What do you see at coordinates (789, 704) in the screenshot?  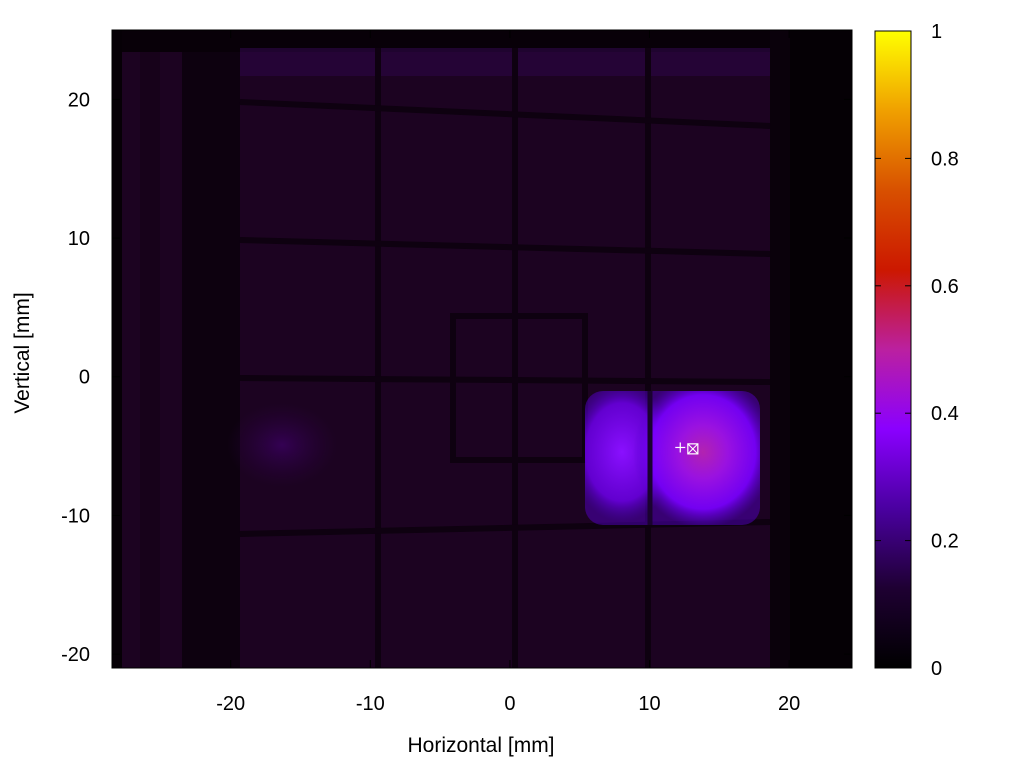 I see `x-tick-label: 20` at bounding box center [789, 704].